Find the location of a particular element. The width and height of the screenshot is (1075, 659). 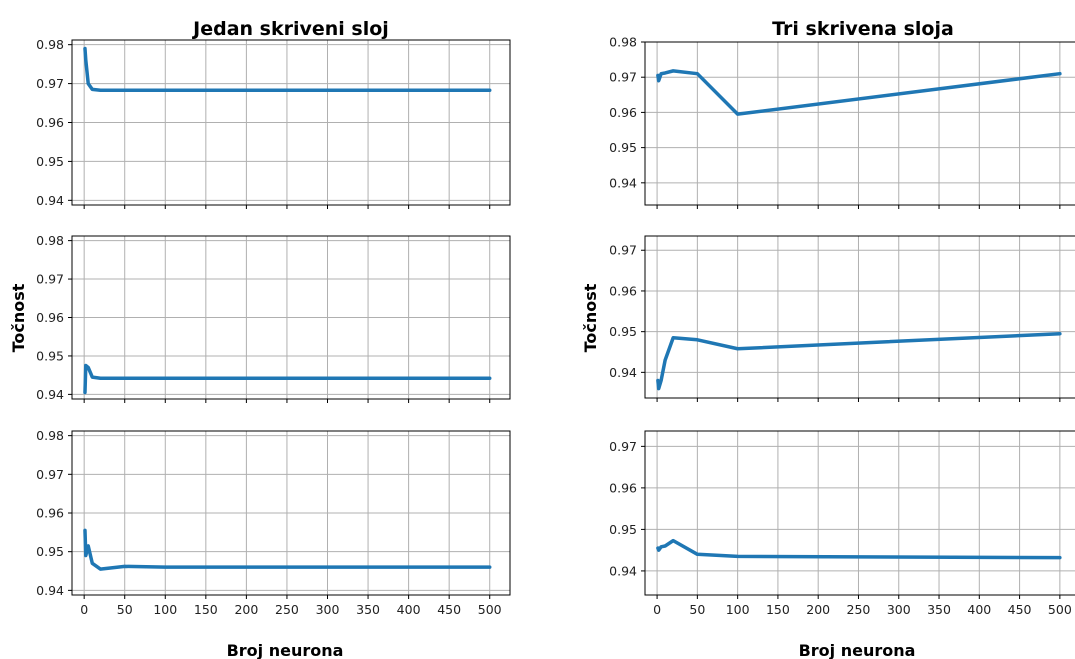

right-column-title: Tri skrivena sloja is located at coordinates (863, 29).